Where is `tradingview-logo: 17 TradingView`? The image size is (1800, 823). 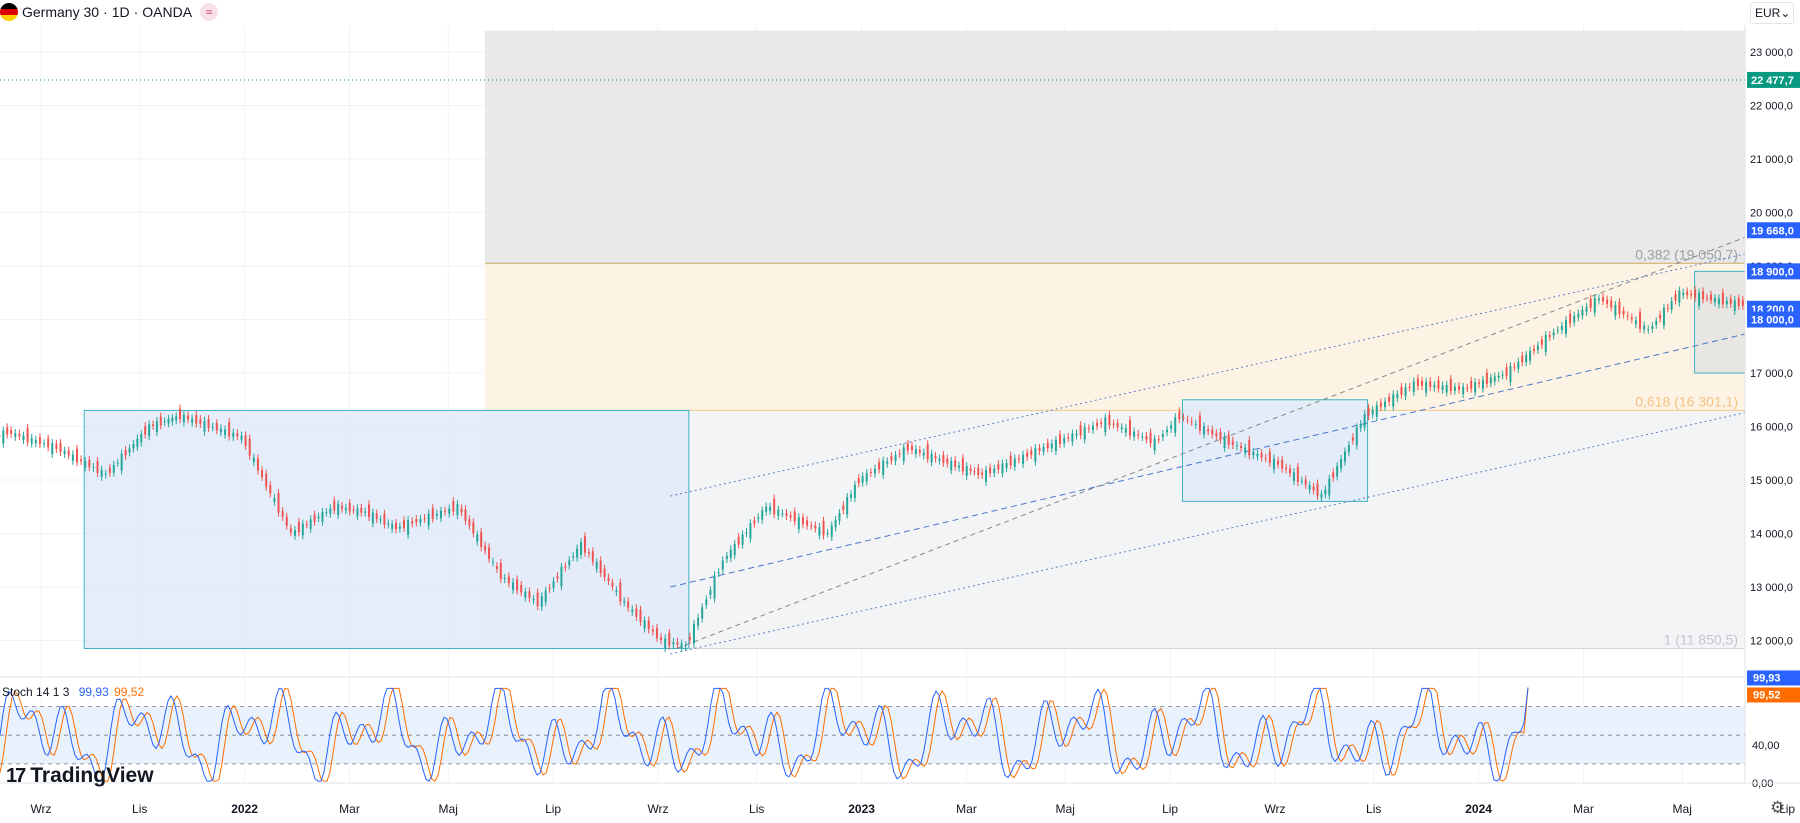
tradingview-logo: 17 TradingView is located at coordinates (80, 776).